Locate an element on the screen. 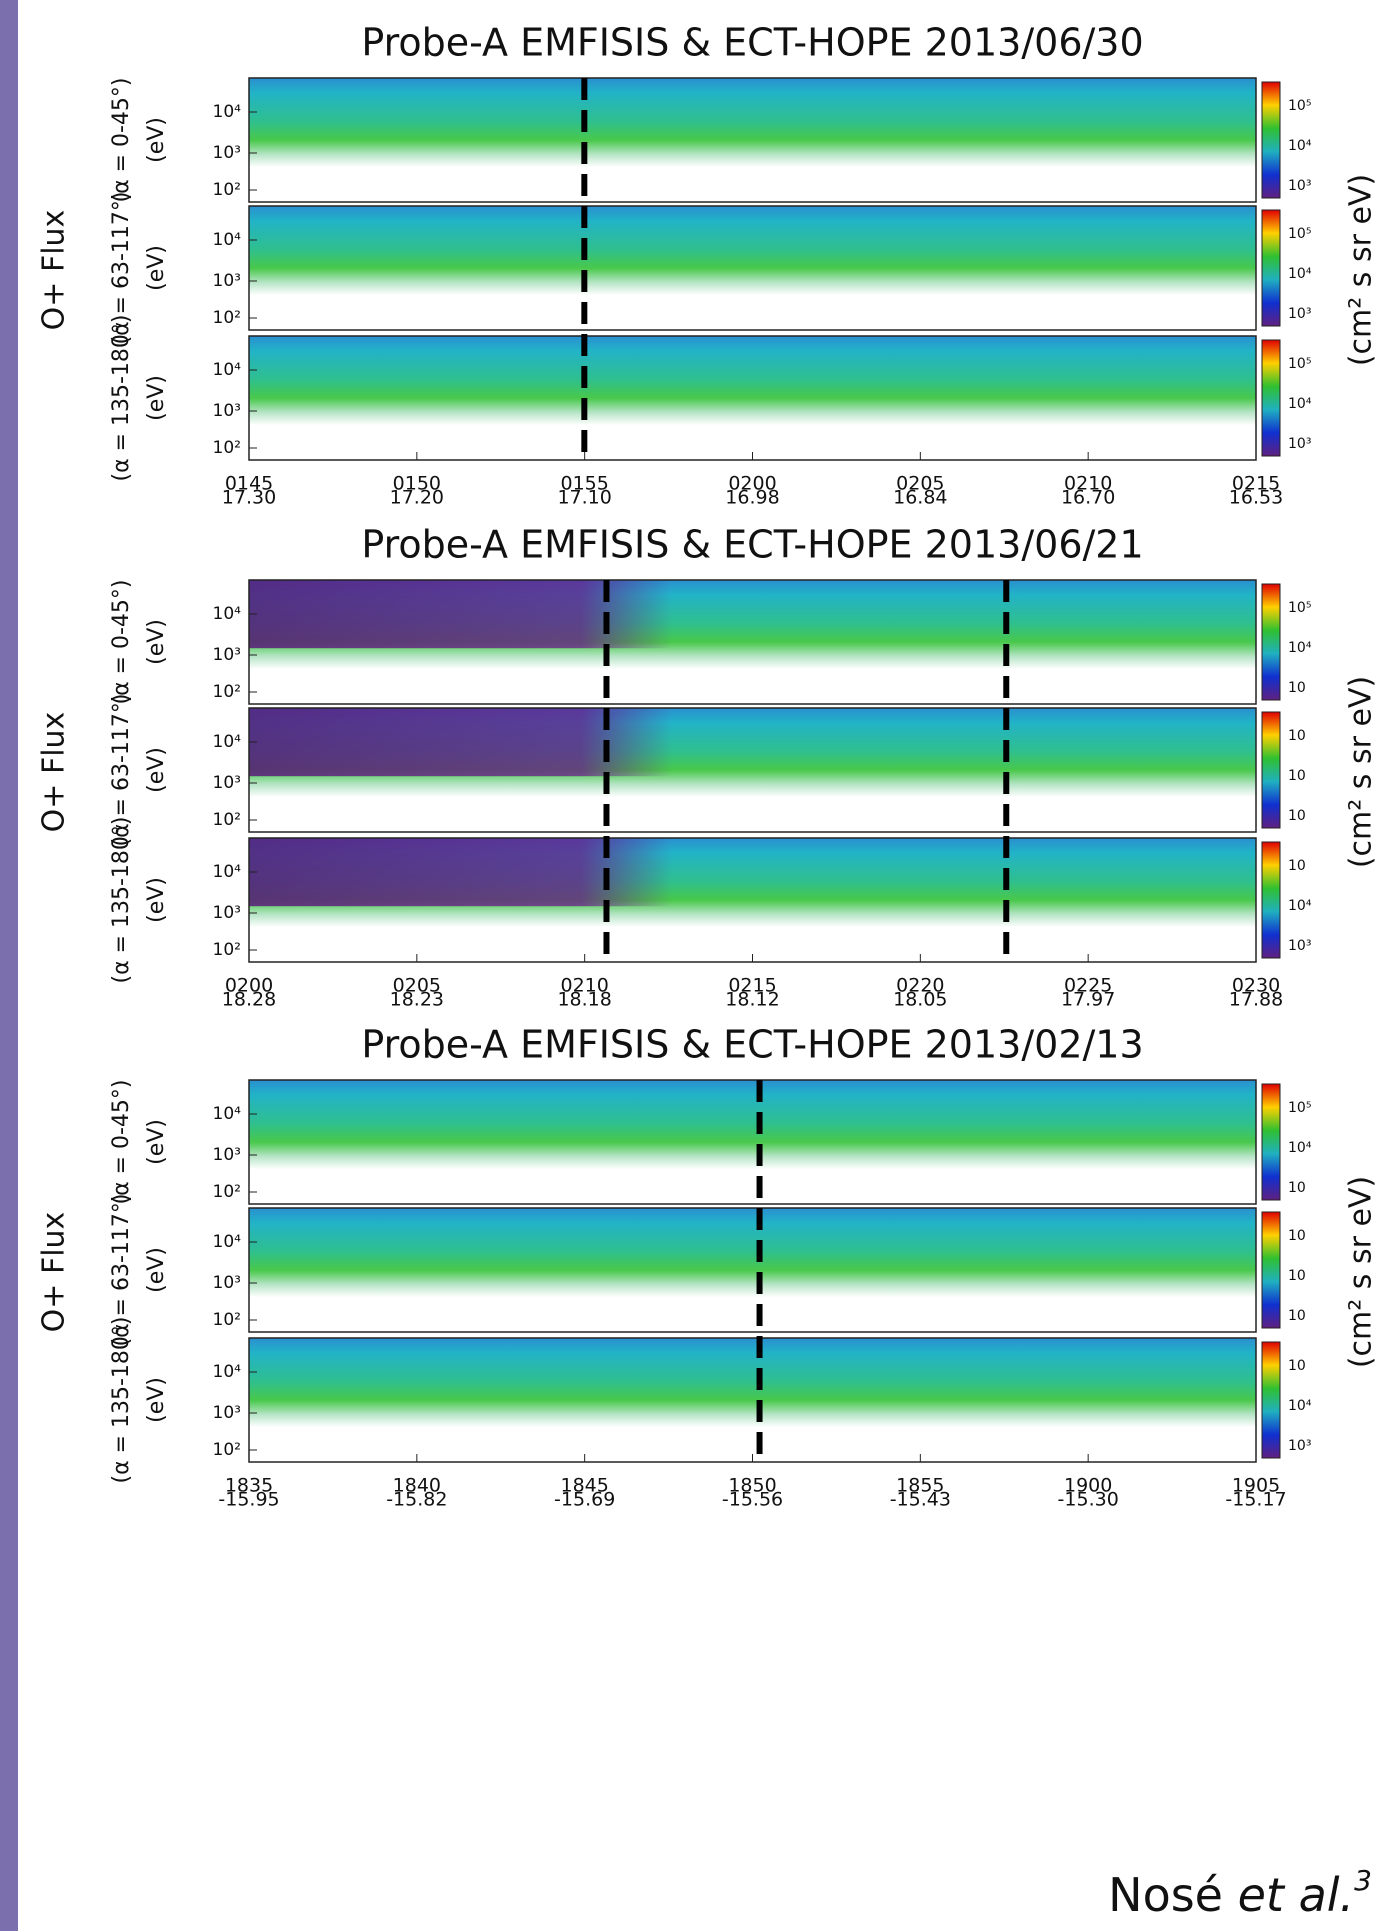 The width and height of the screenshot is (1385, 1931). x-tick-time: 1855 is located at coordinates (920, 1486).